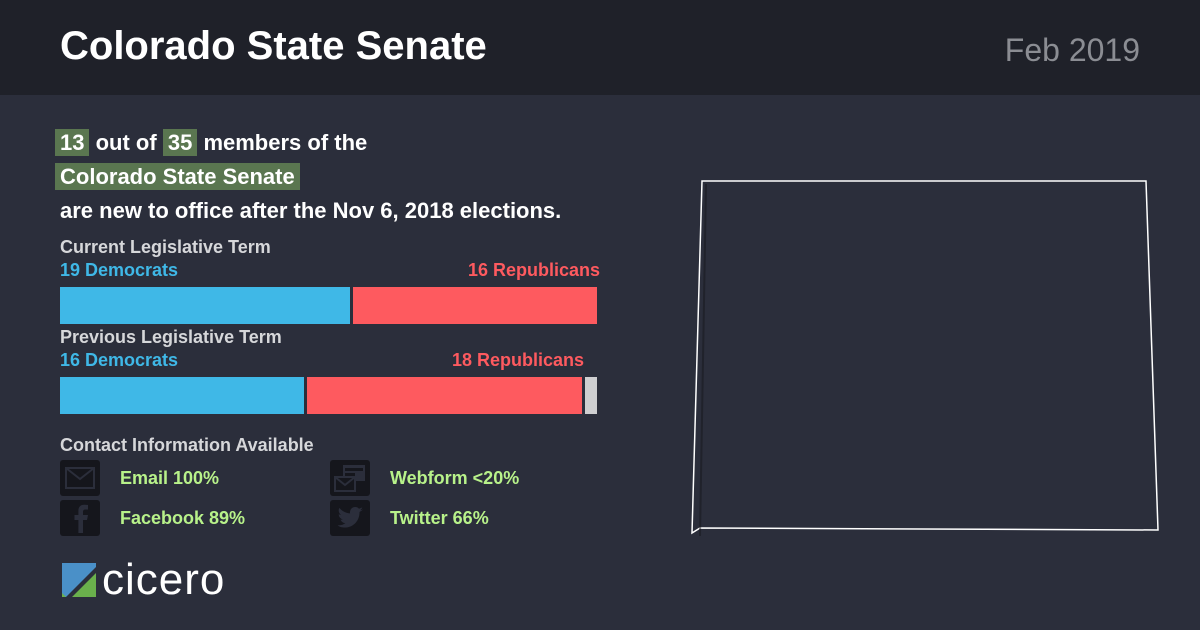 The height and width of the screenshot is (630, 1200). What do you see at coordinates (119, 360) in the screenshot?
I see `previous-dem-label: 16 Democrats` at bounding box center [119, 360].